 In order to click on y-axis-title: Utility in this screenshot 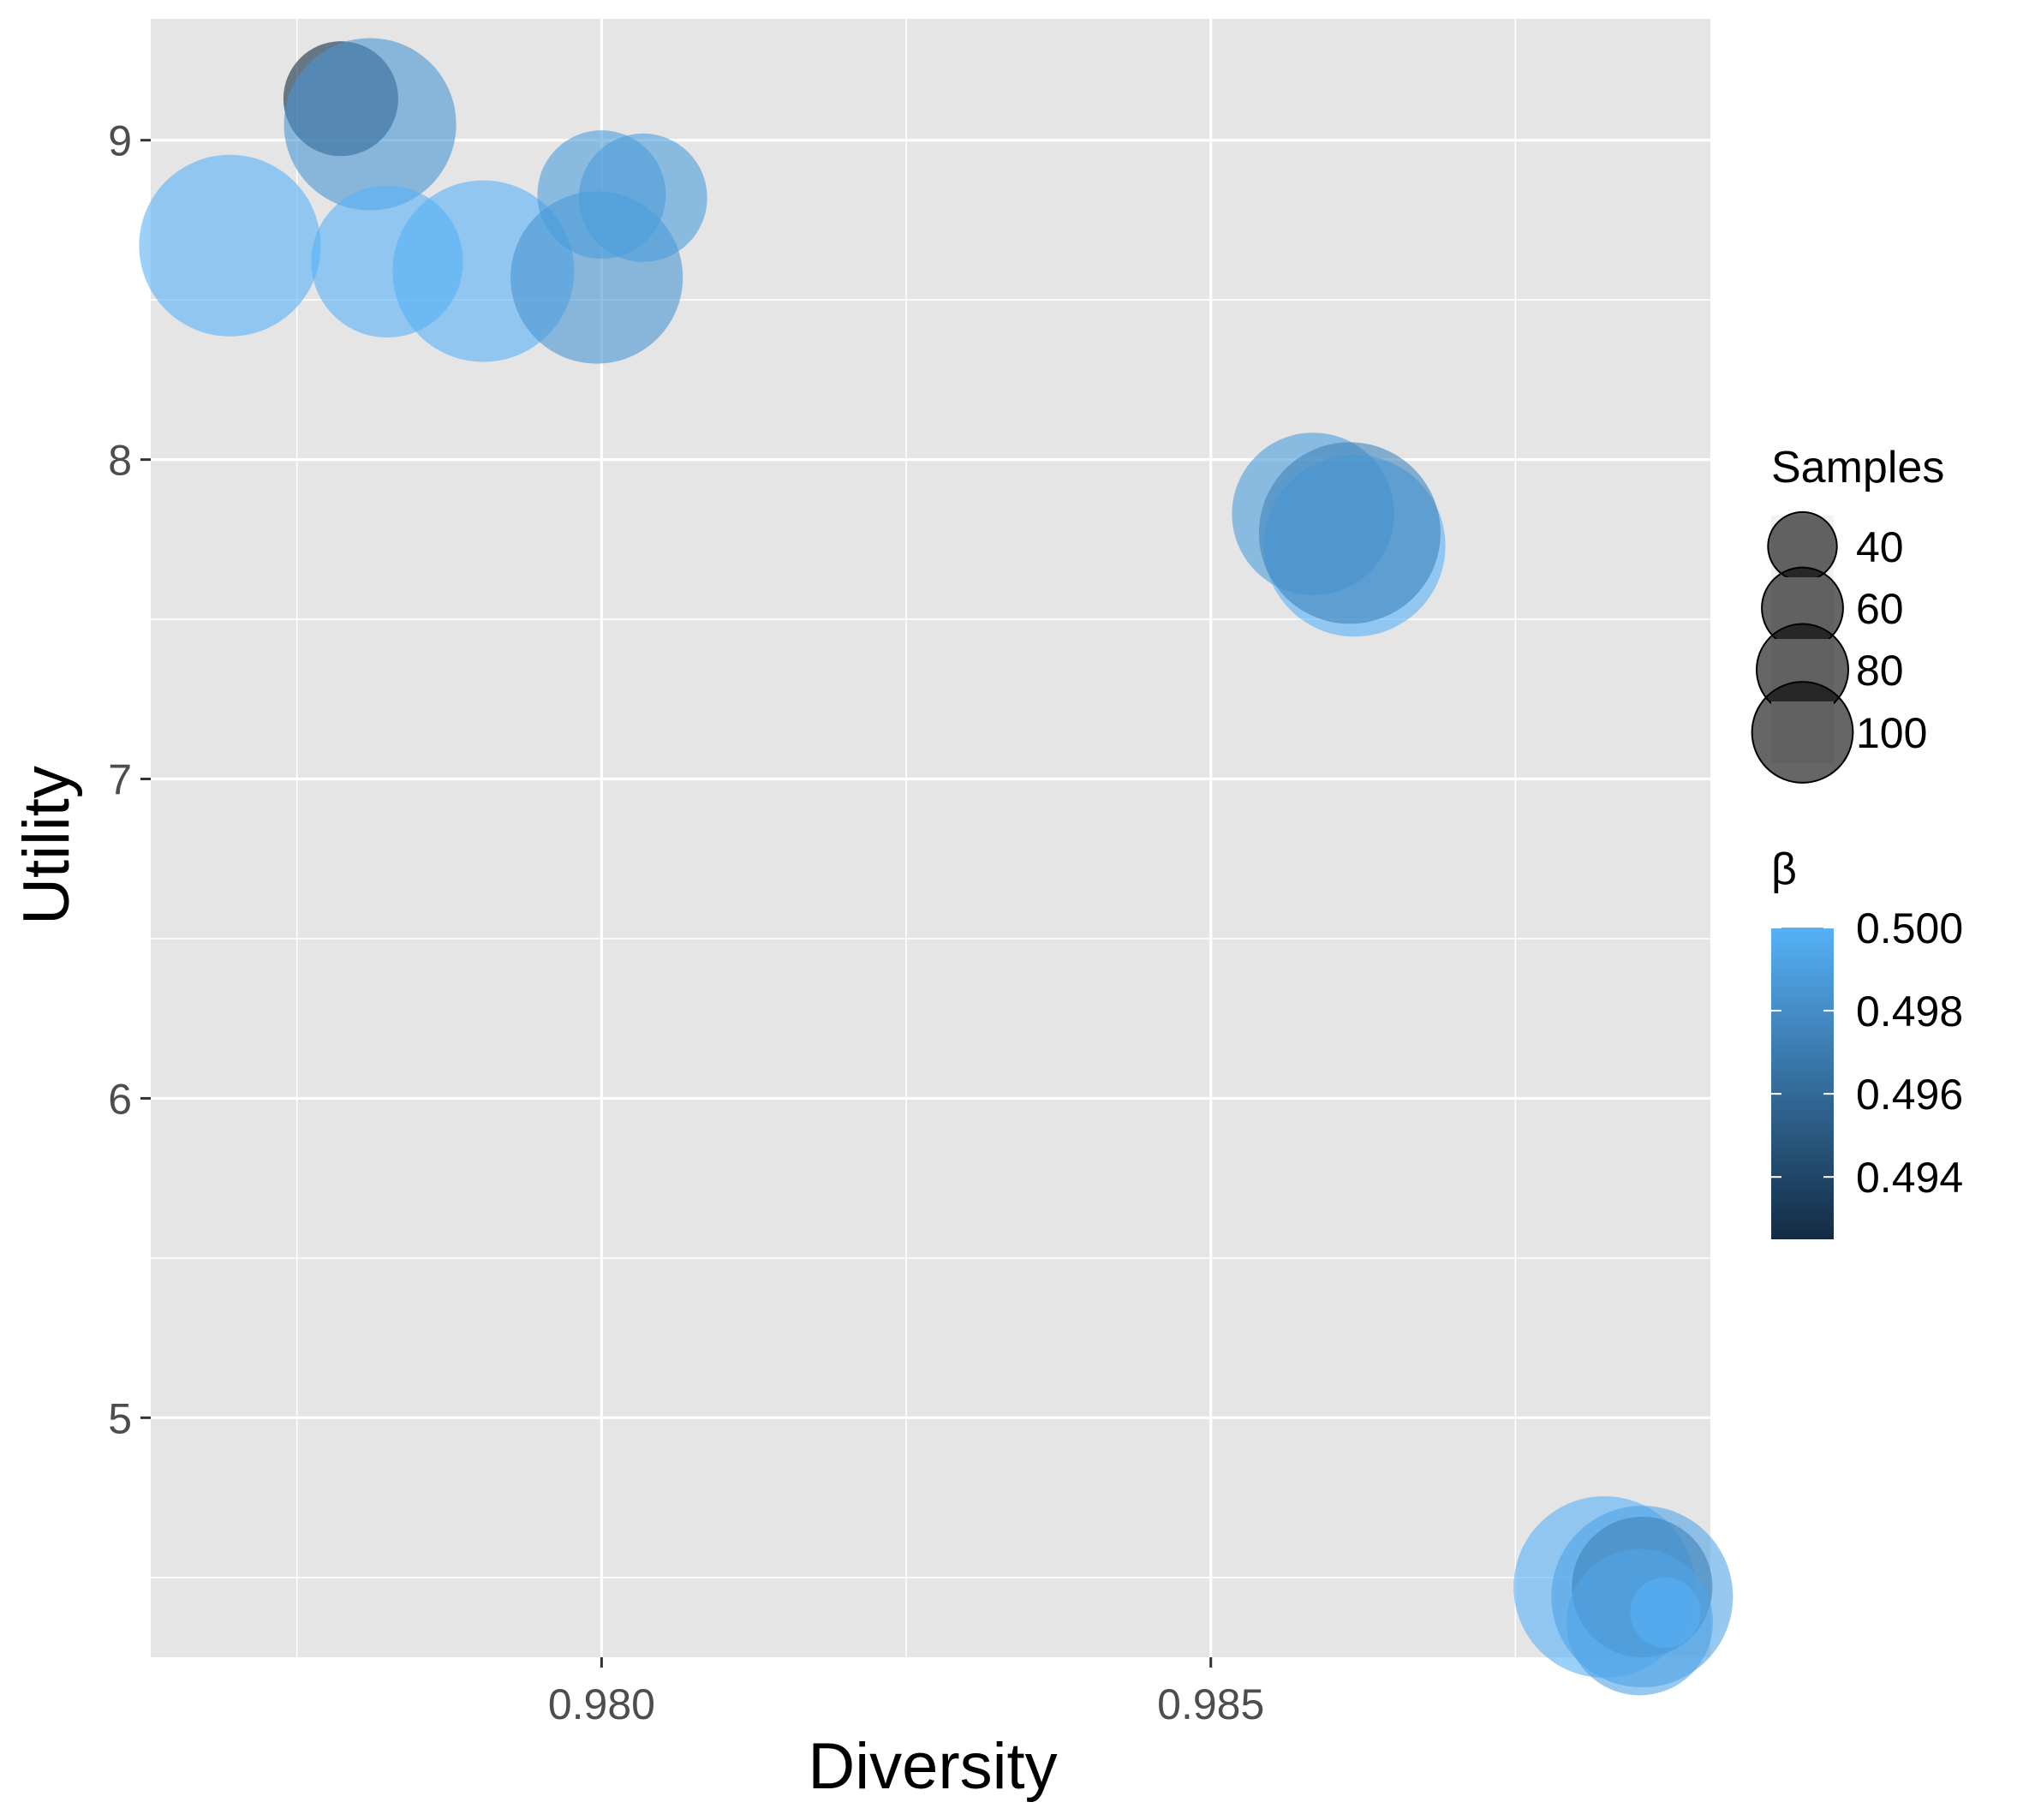, I will do `click(46, 845)`.